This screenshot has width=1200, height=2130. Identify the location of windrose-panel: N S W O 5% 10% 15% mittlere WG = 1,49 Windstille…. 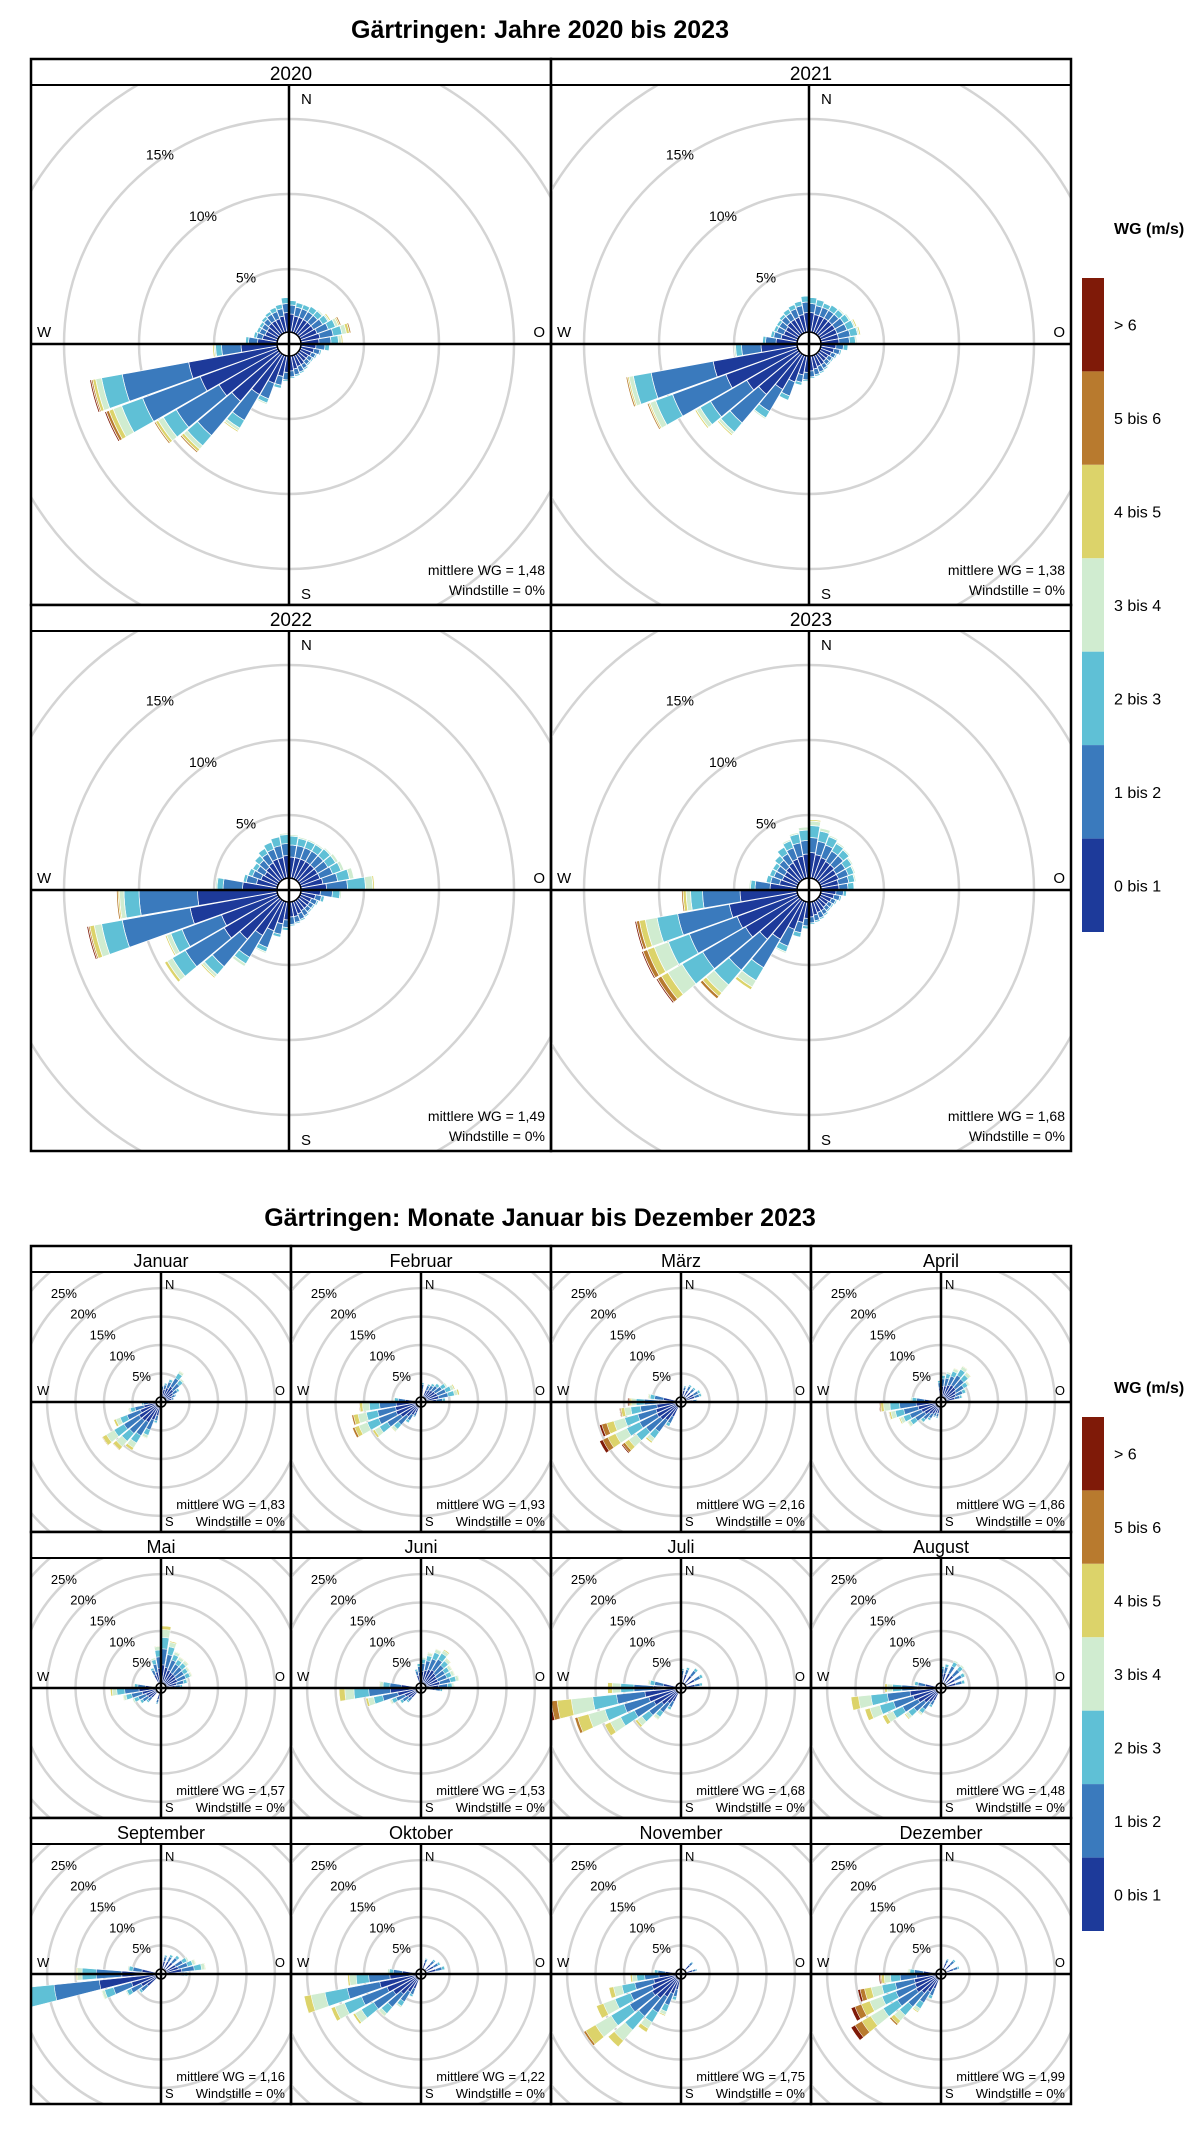
(291, 878).